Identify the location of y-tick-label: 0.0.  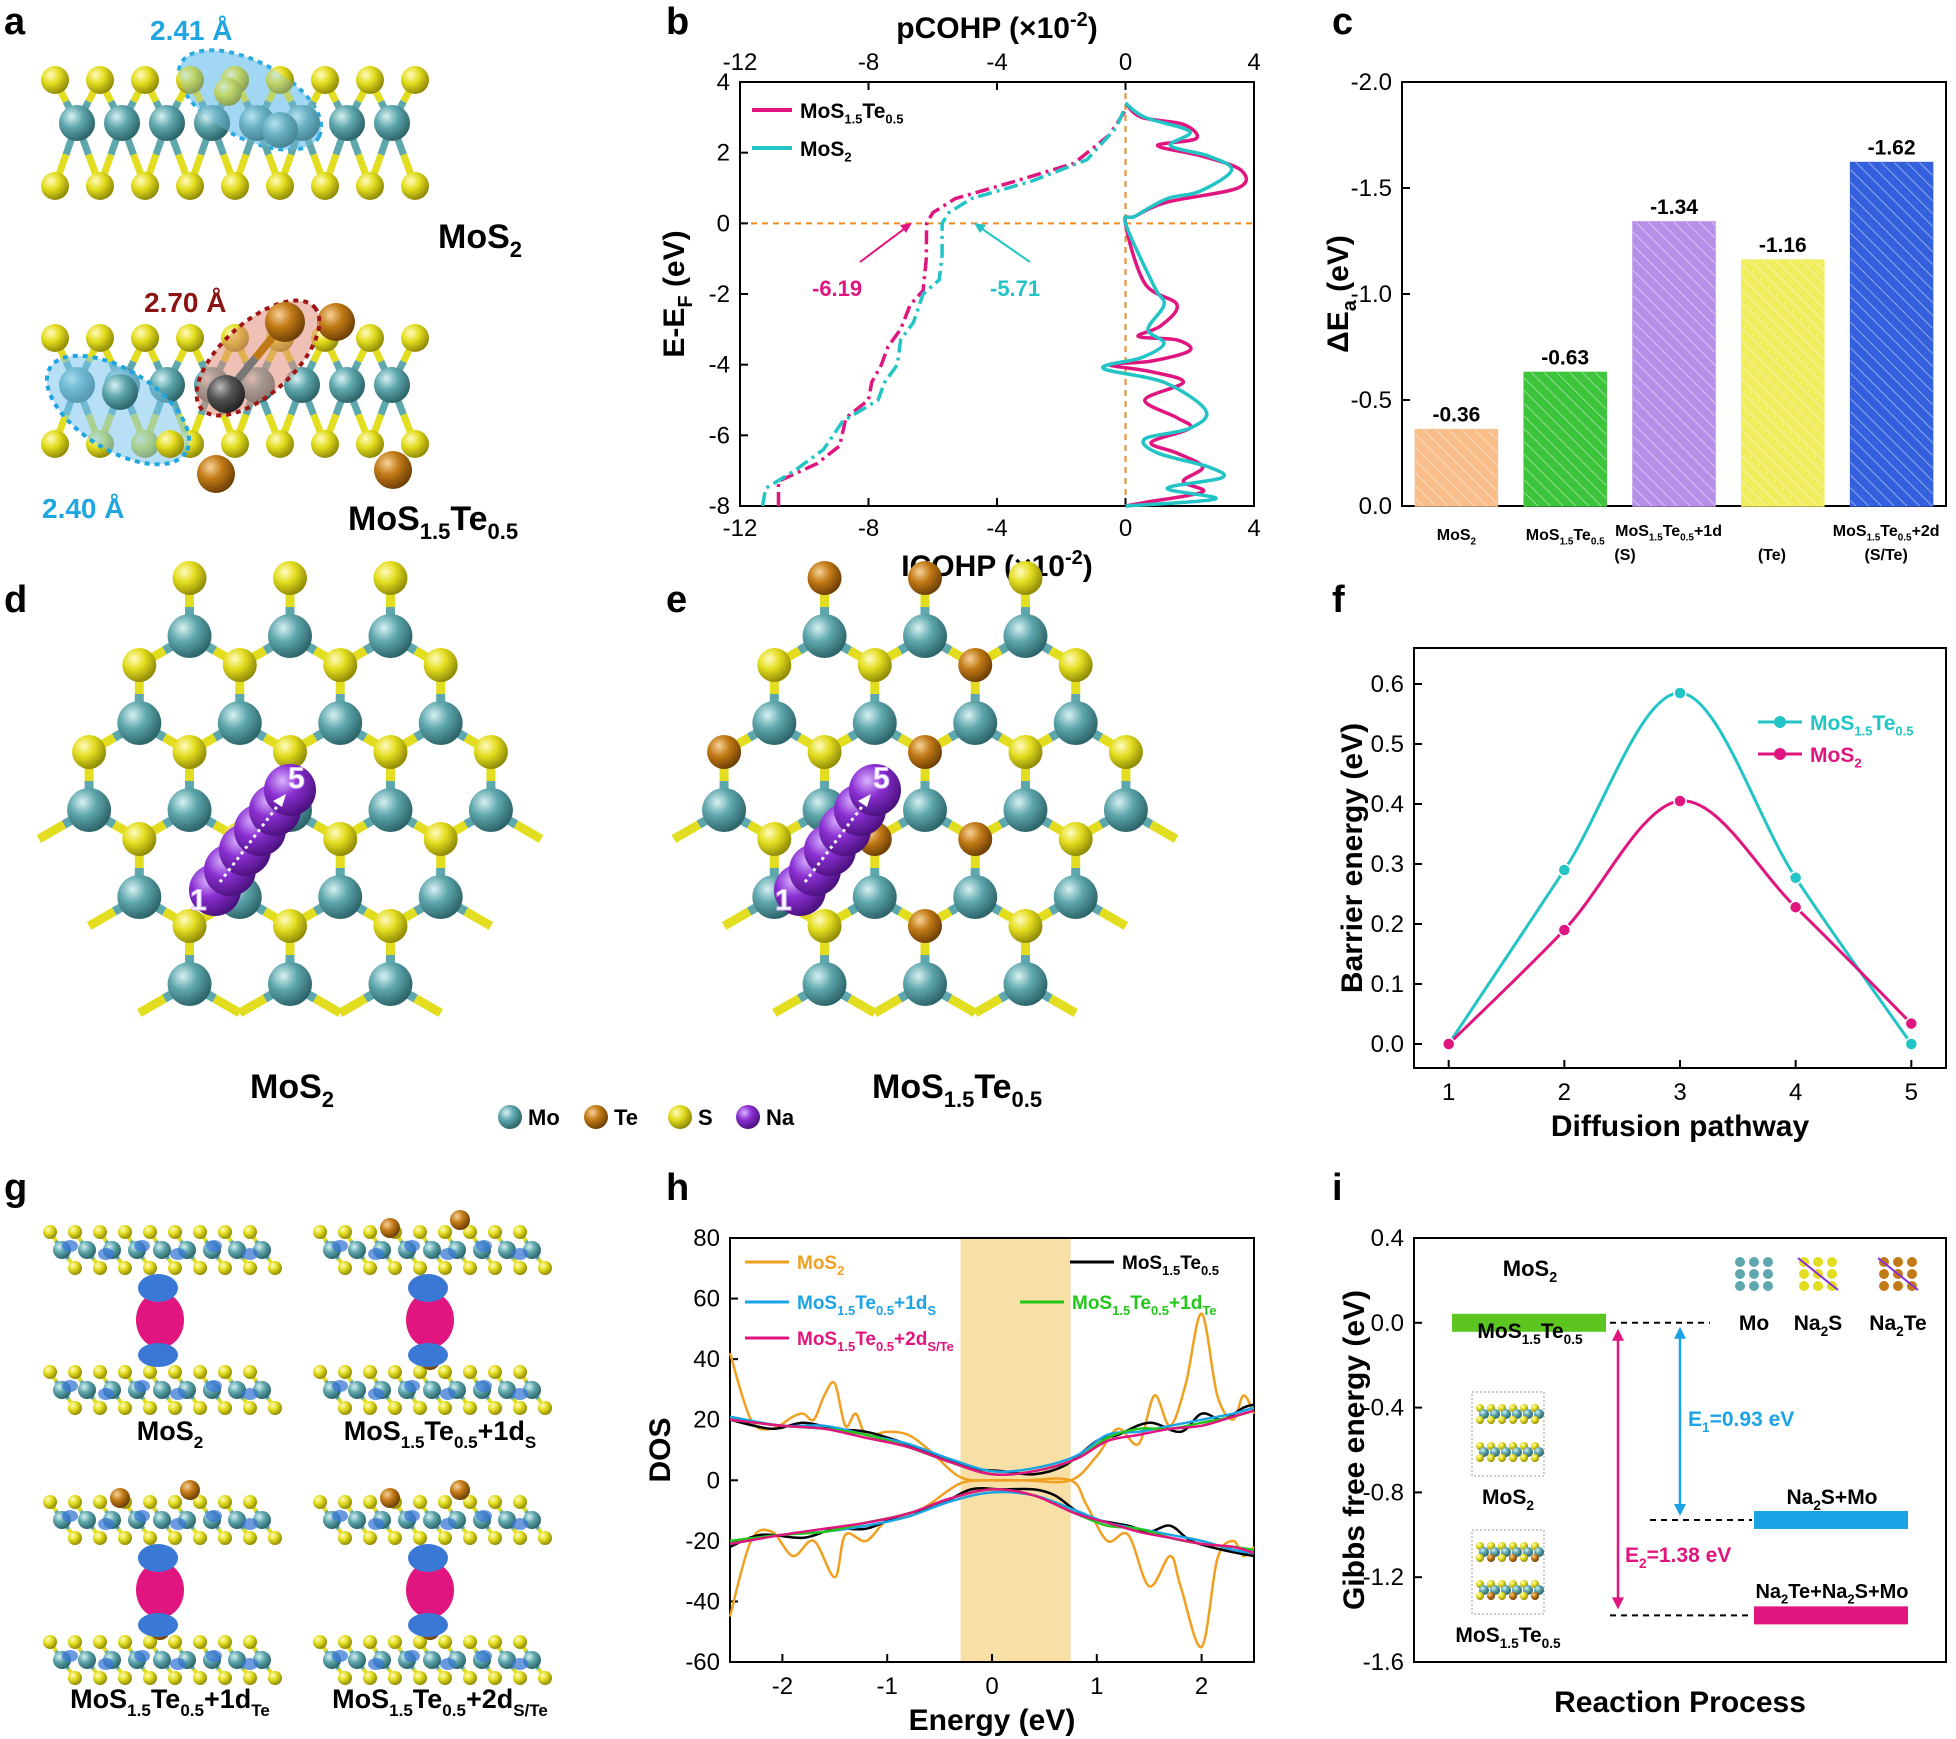
(1387, 1323).